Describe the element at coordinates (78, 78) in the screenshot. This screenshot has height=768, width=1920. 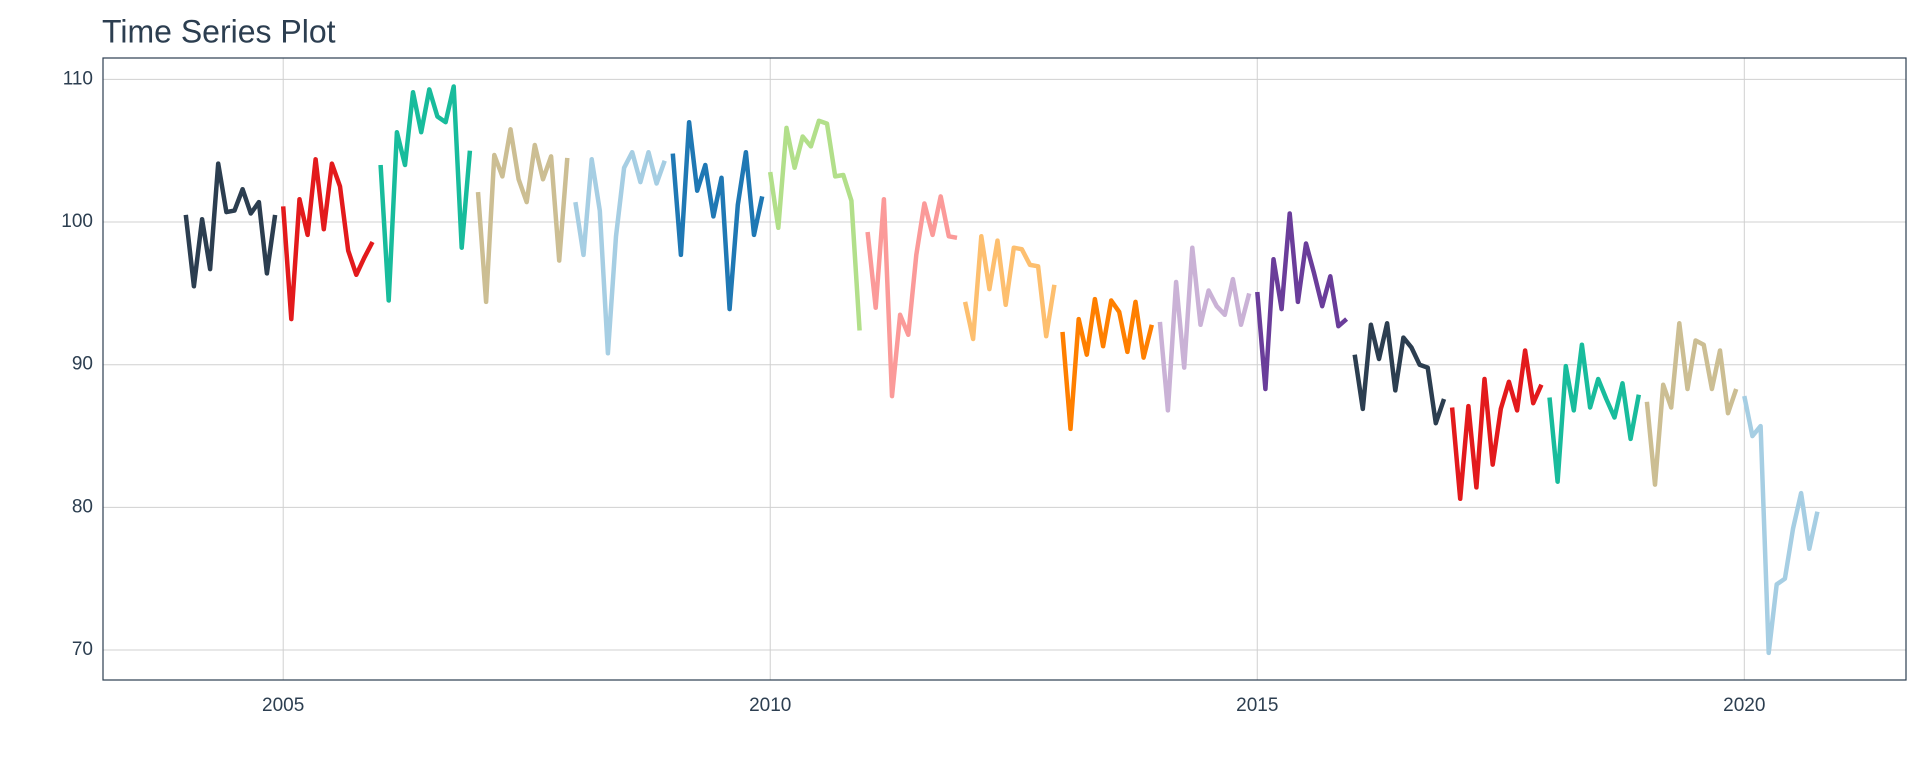
I see `y-tick-label: 110` at that location.